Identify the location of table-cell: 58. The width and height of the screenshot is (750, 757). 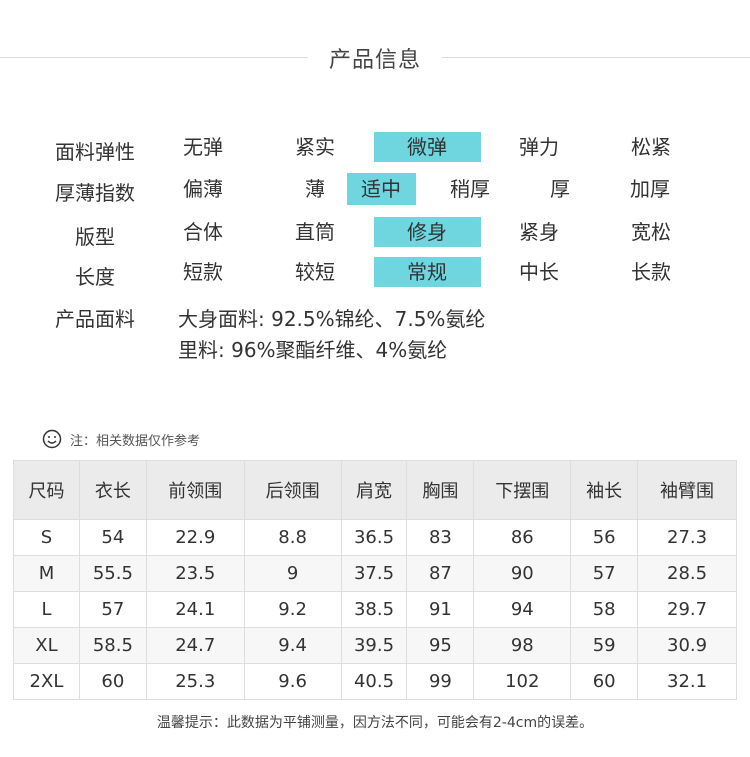
(604, 609).